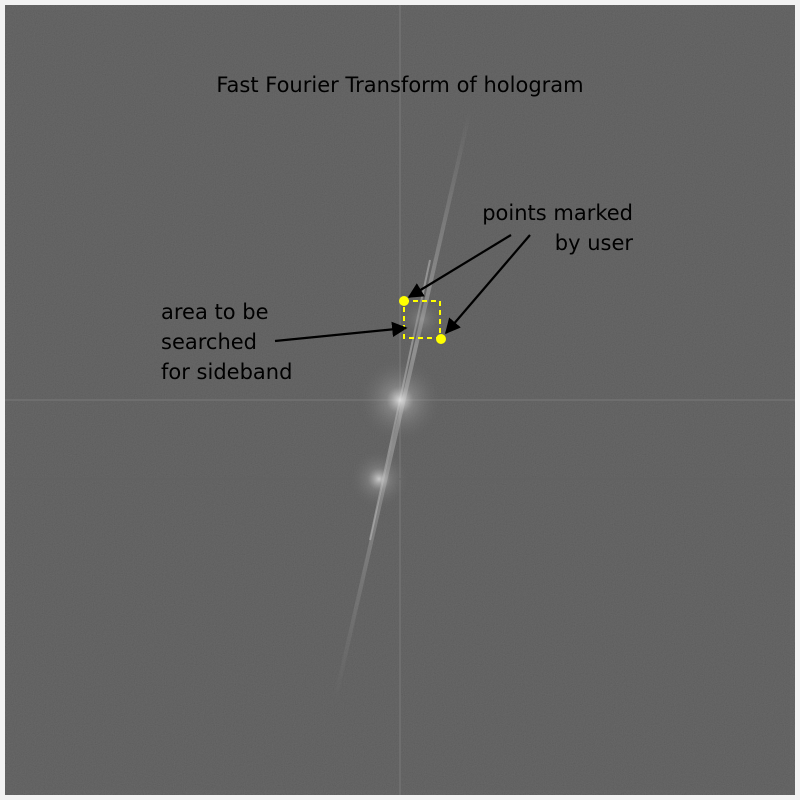 Image resolution: width=800 pixels, height=800 pixels. I want to click on figure-title: Fast Fourier Transform of hologram, so click(400, 85).